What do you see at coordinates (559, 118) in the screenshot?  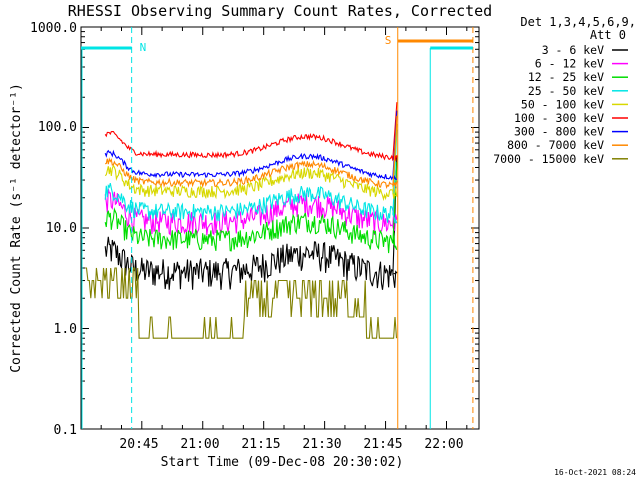 I see `legend-label: 100 - 300 keV` at bounding box center [559, 118].